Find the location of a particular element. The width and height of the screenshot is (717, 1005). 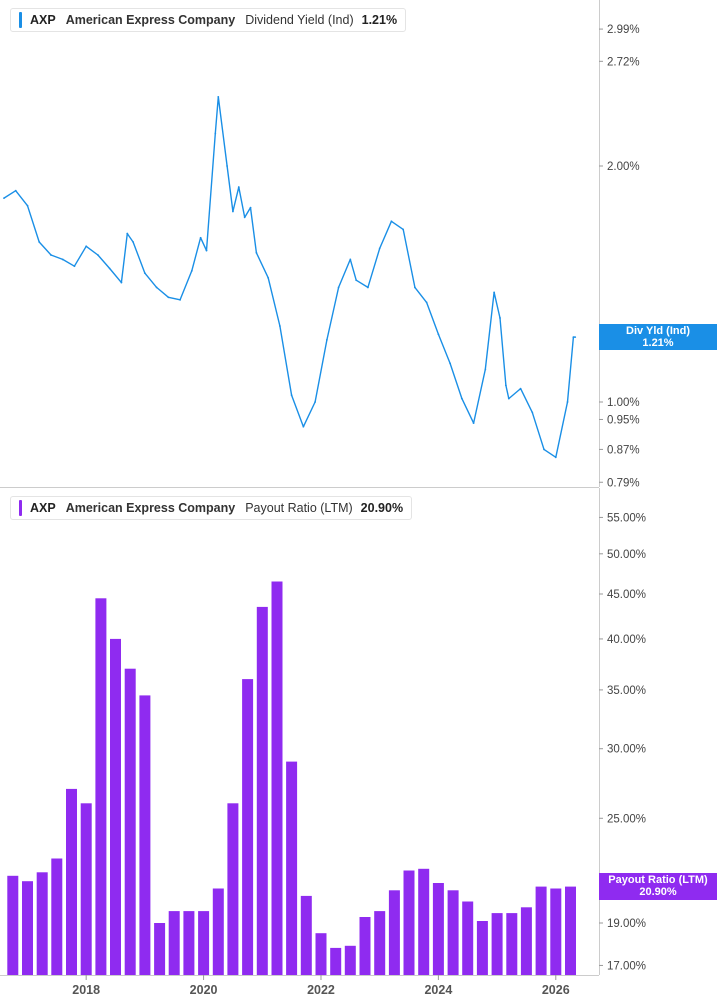

y-tick-label: 0.95% is located at coordinates (623, 420).